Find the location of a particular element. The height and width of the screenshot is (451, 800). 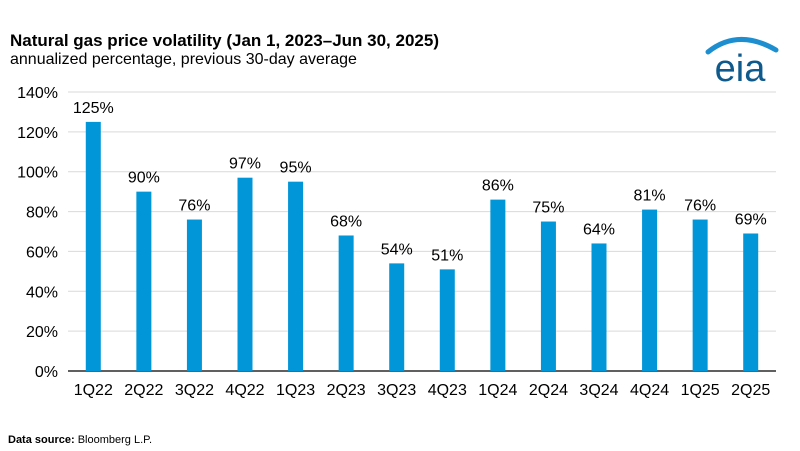

y-axis-ticks: 0% 20% 40% 60% 80% 100% 120% 140% is located at coordinates (37, 233).